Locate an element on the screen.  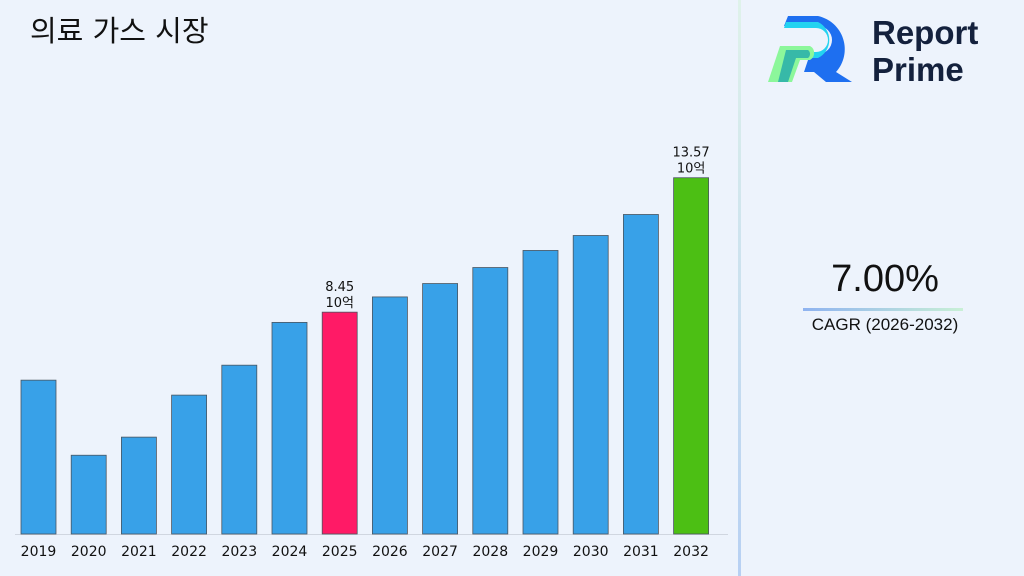
data-label-unit-2032: 10억 is located at coordinates (691, 169).